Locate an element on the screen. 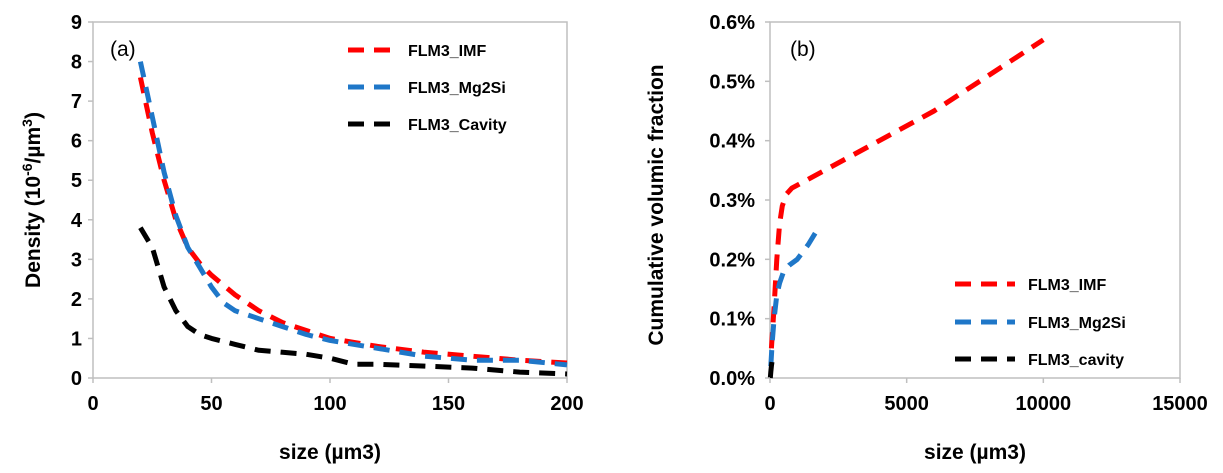  chart-a-ylabel-prefix: Density (10 is located at coordinates (33, 232).